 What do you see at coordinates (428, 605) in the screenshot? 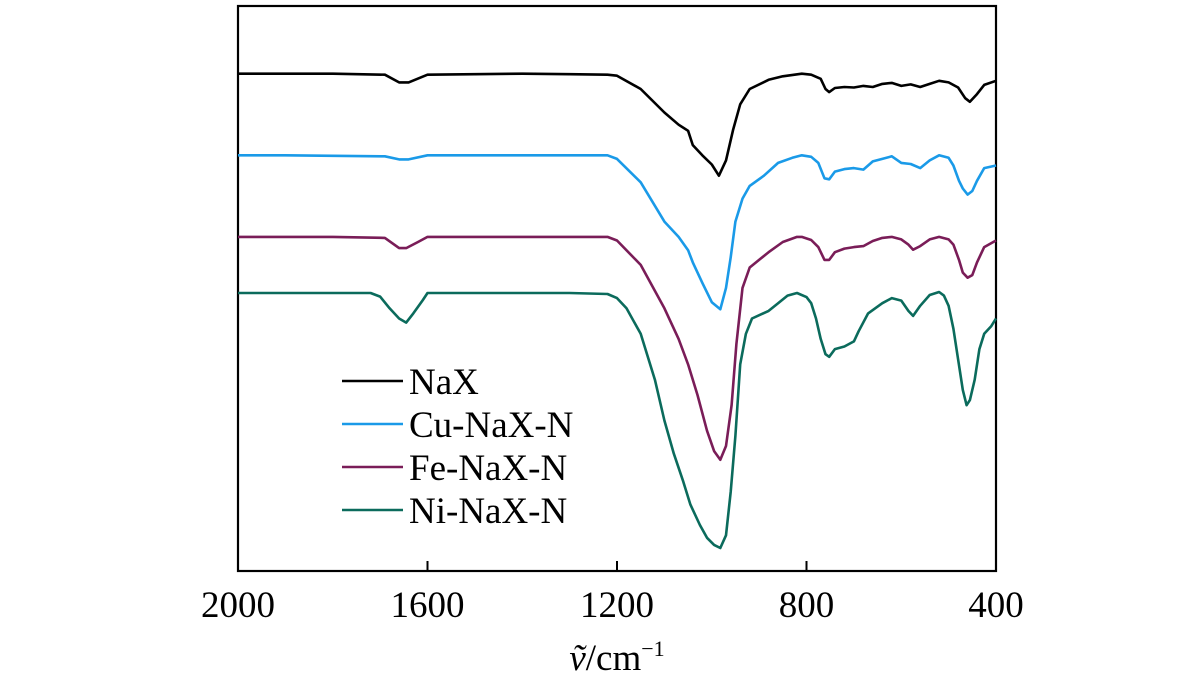
I see `x-tick-label-1600: 1600` at bounding box center [428, 605].